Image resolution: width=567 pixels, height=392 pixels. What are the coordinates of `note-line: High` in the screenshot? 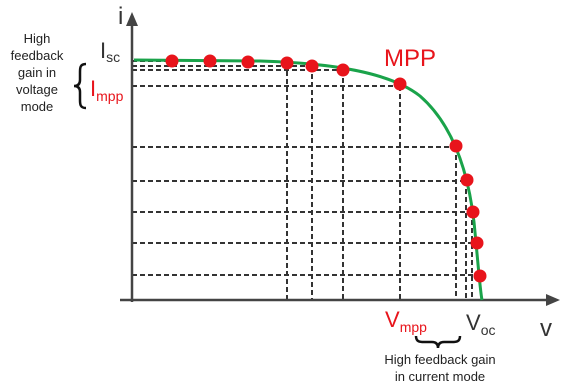 It's located at (37, 38).